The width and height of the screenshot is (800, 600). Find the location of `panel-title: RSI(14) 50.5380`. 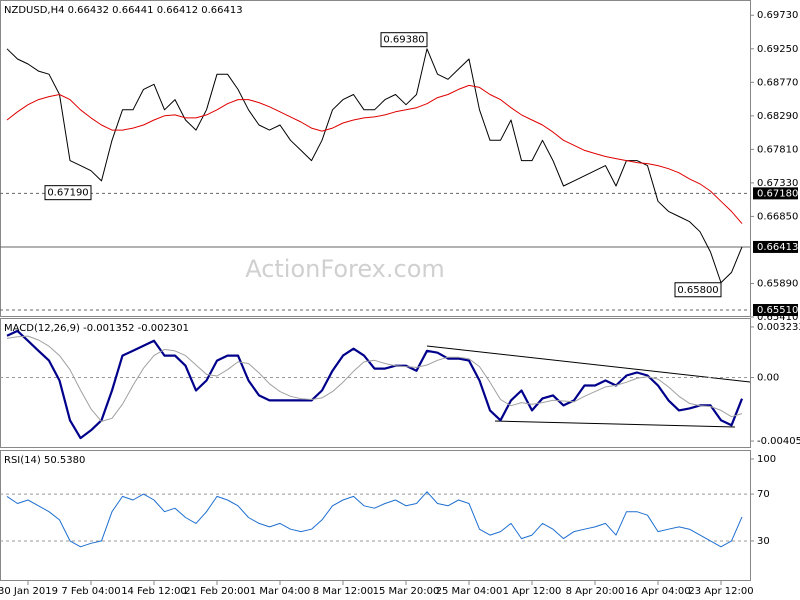

panel-title: RSI(14) 50.5380 is located at coordinates (44, 460).